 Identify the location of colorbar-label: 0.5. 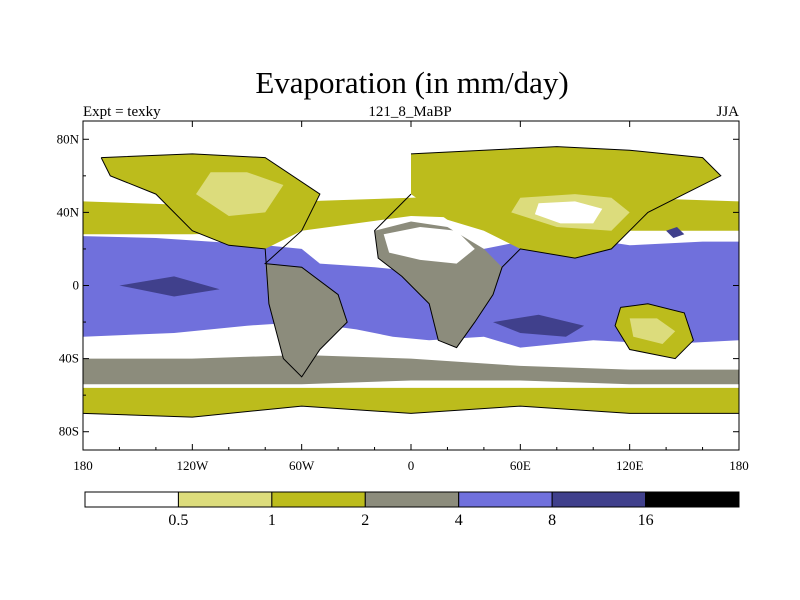
(178, 520).